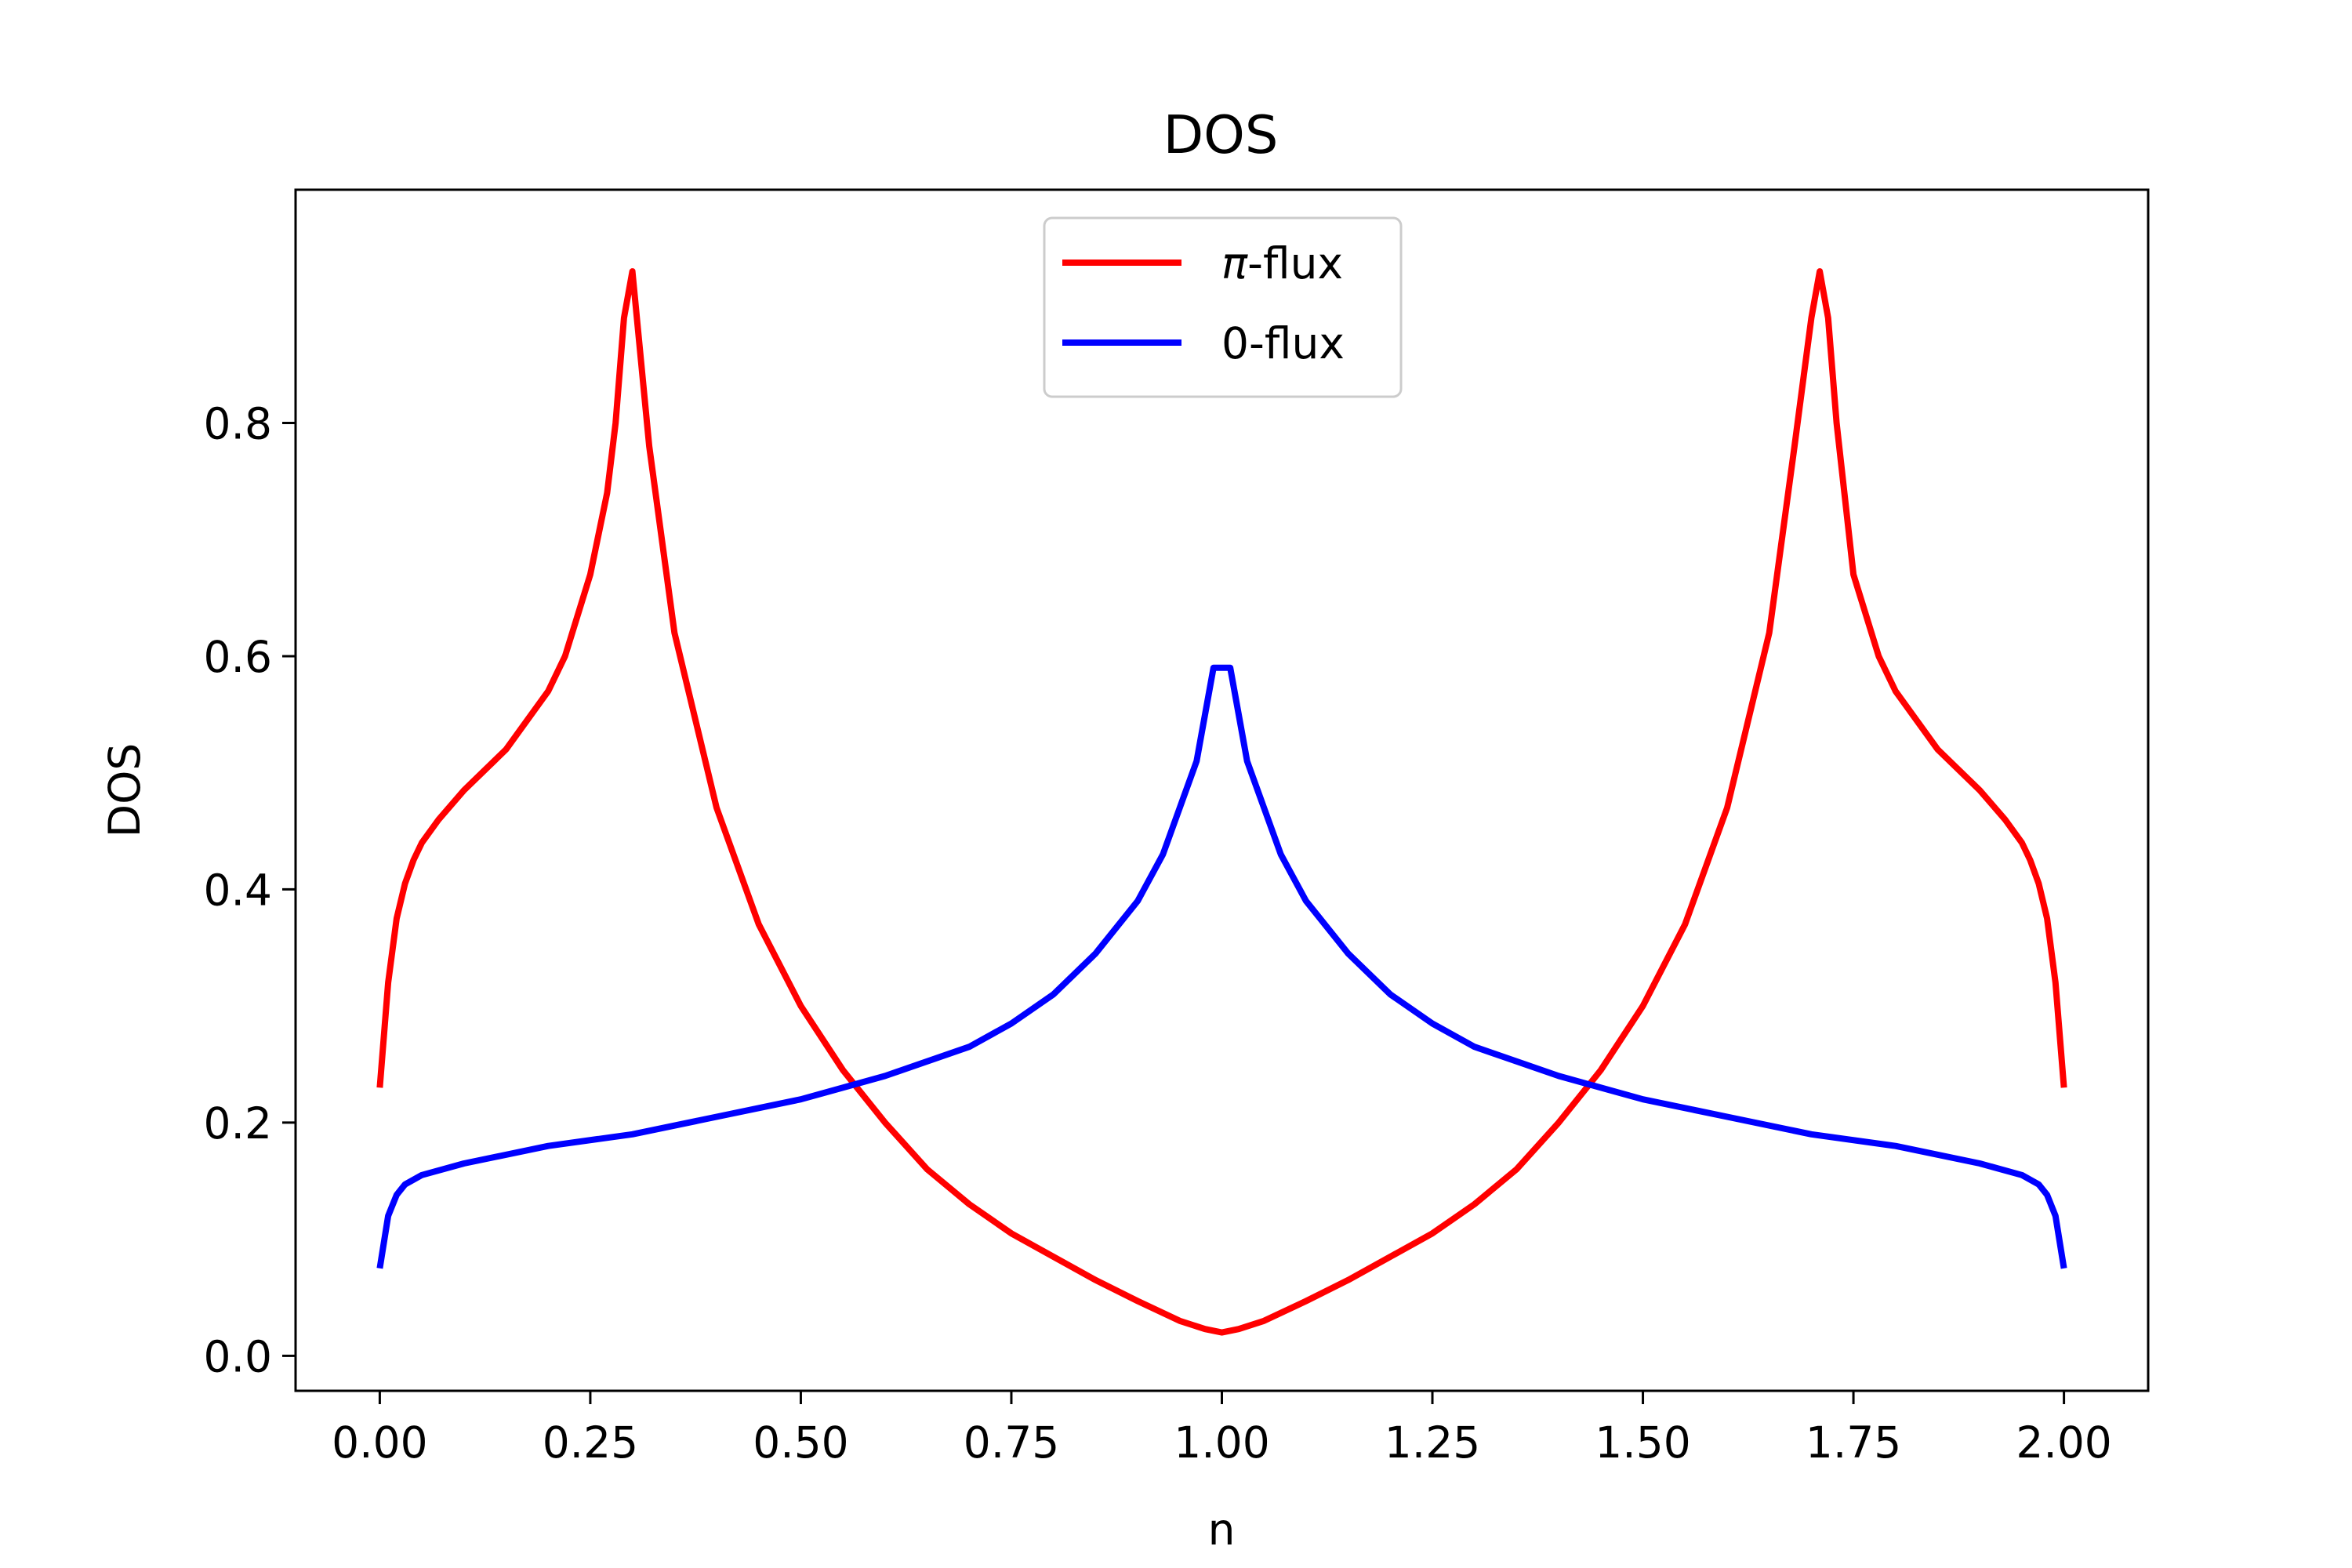 The image size is (2352, 1568). I want to click on y-tick-label: 0.6, so click(238, 657).